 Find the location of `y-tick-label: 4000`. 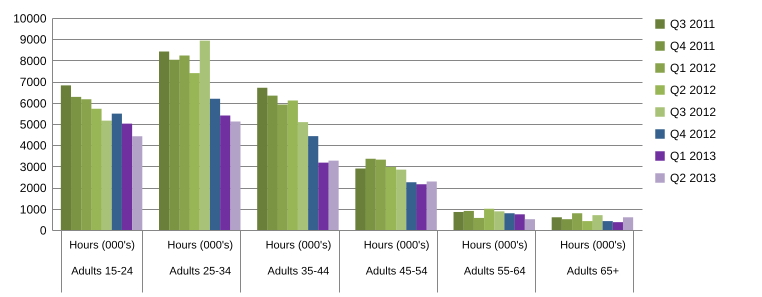

y-tick-label: 4000 is located at coordinates (33, 145).